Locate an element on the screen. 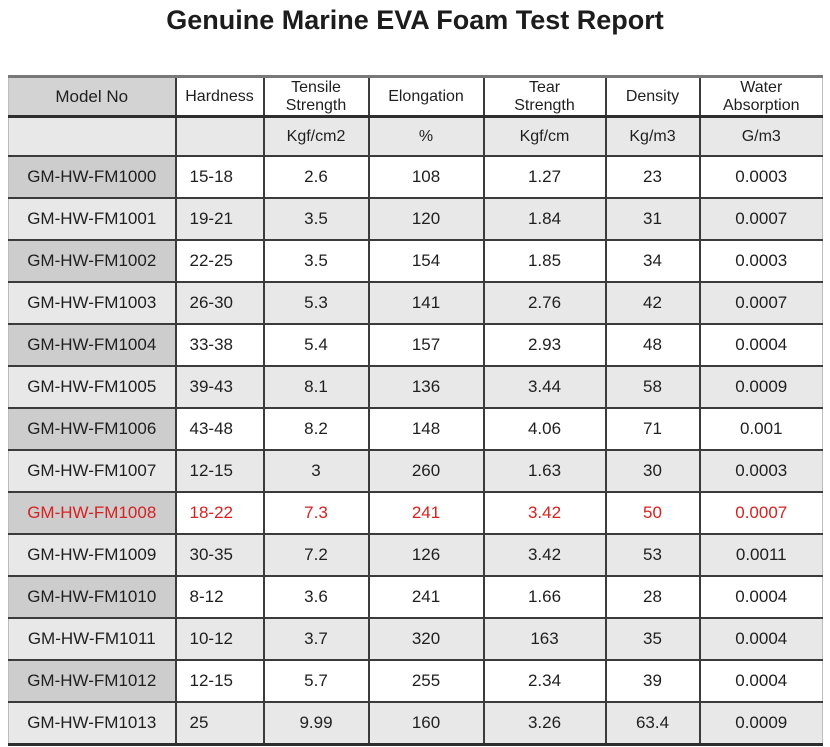  unit-hardness is located at coordinates (219, 136).